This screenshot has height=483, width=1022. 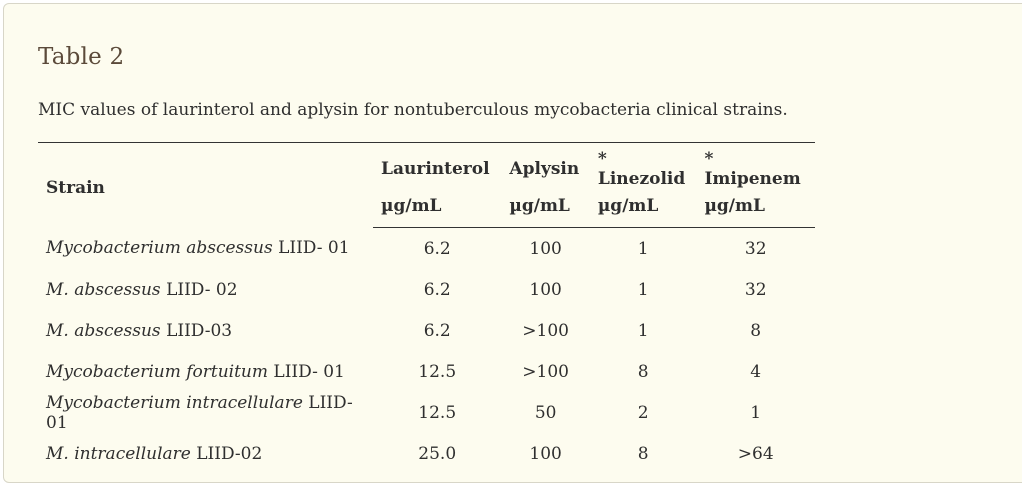 I want to click on strain-cell: Mycobacterium intracellulare LIID-01, so click(x=205, y=412).